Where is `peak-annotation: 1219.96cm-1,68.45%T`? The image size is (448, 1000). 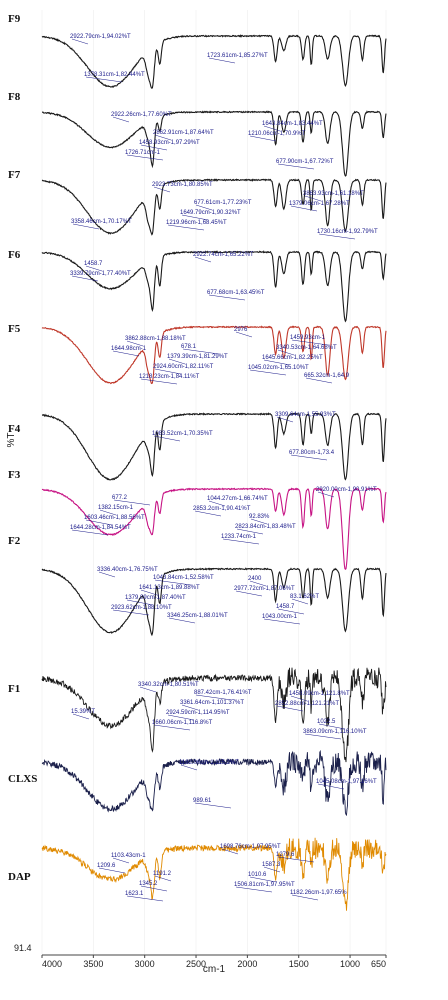
peak-annotation: 1219.96cm-1,68.45%T is located at coordinates (196, 223).